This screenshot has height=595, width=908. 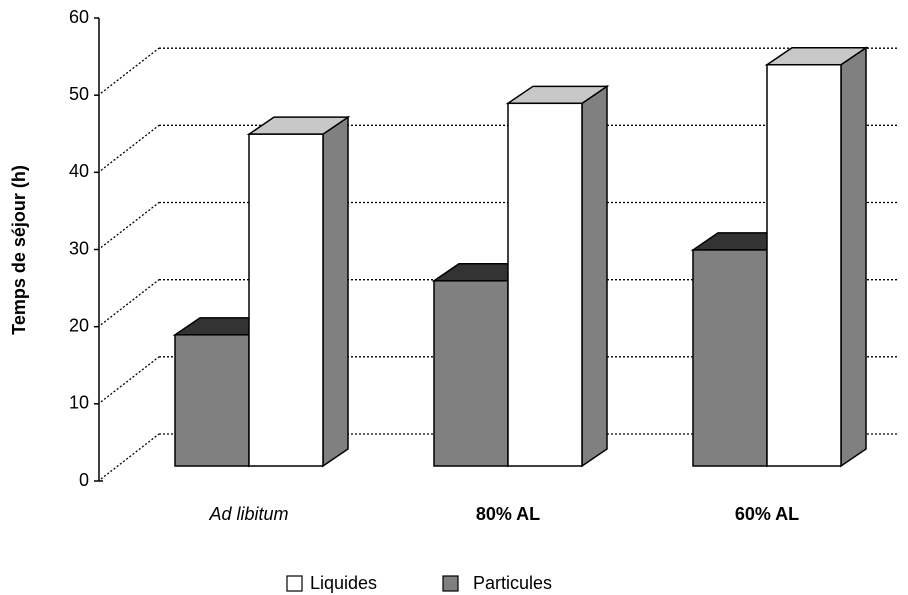 I want to click on y-tick-label: 10, so click(x=79, y=403).